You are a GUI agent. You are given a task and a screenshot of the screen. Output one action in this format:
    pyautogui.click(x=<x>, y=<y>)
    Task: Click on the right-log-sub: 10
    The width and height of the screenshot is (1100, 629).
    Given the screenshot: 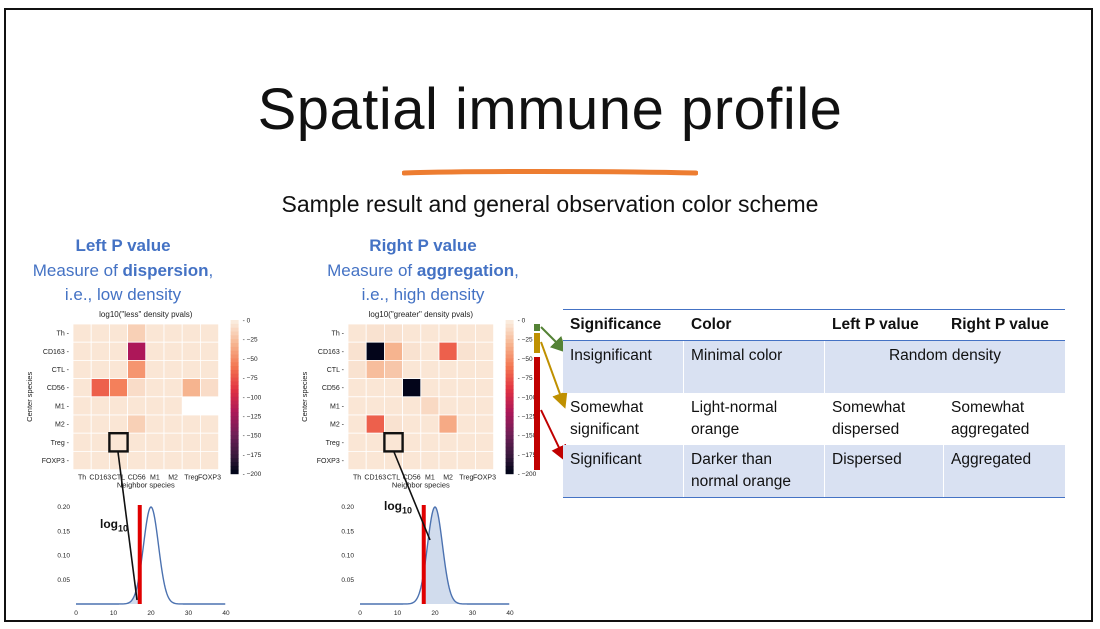 What is the action you would take?
    pyautogui.click(x=407, y=510)
    